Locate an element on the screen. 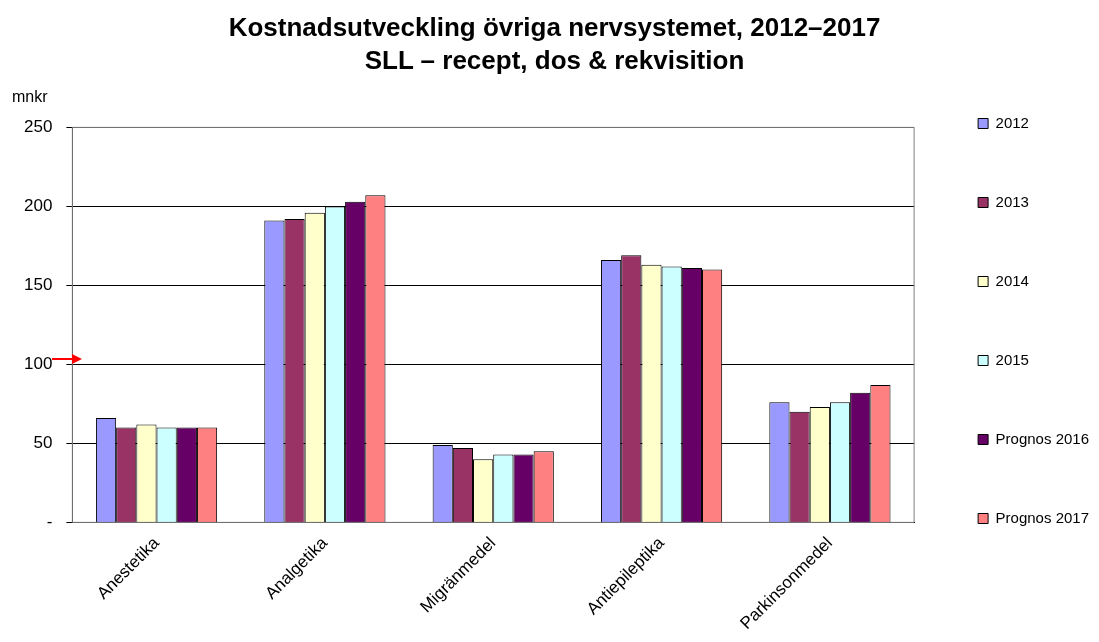  legend-label: Prognos 2016 is located at coordinates (1042, 438).